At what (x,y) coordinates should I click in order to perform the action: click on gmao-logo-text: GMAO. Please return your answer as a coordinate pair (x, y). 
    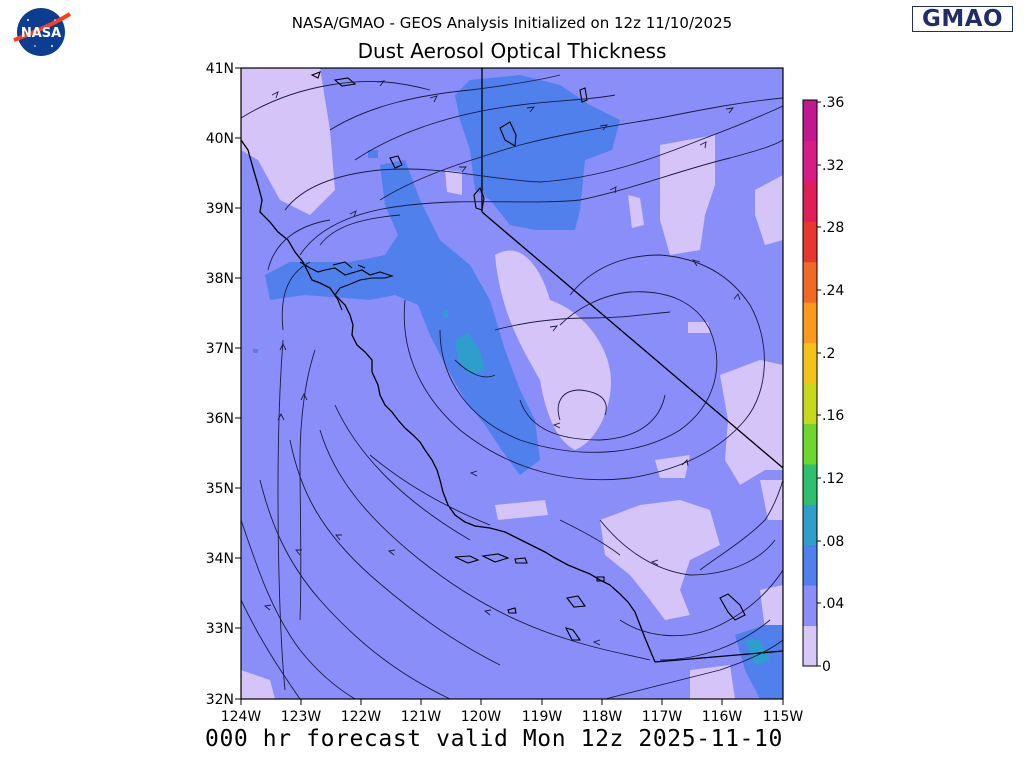
    Looking at the image, I should click on (962, 19).